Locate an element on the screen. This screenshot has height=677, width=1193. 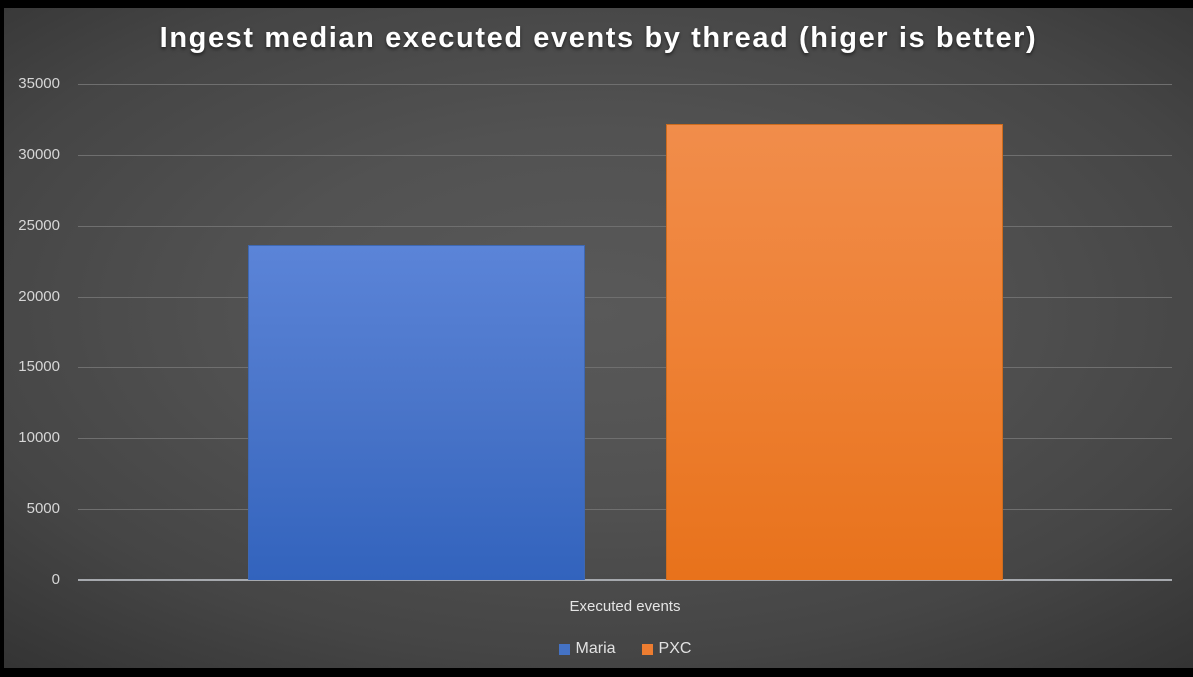
legend-swatch-maria is located at coordinates (564, 649).